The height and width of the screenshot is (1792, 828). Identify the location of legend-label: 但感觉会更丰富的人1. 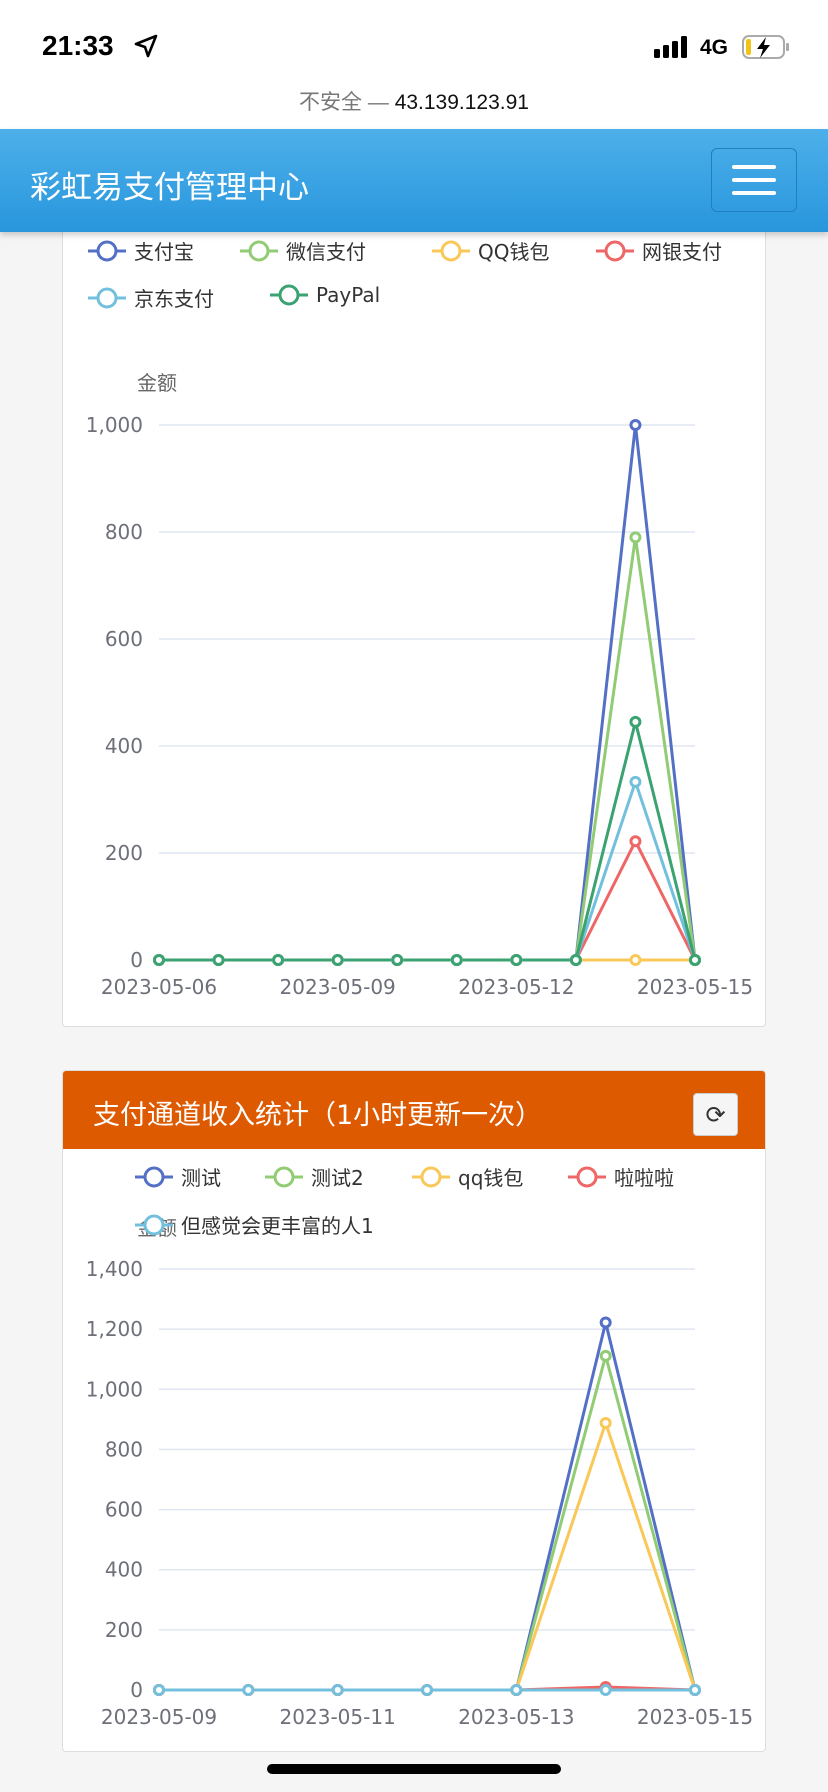
(277, 1226).